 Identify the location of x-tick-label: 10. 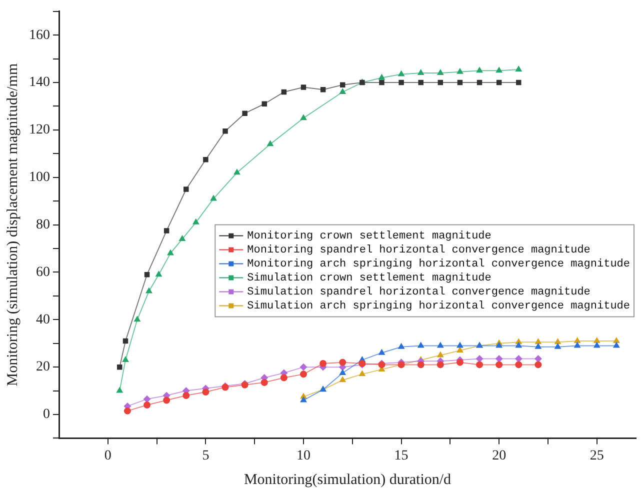
(303, 456).